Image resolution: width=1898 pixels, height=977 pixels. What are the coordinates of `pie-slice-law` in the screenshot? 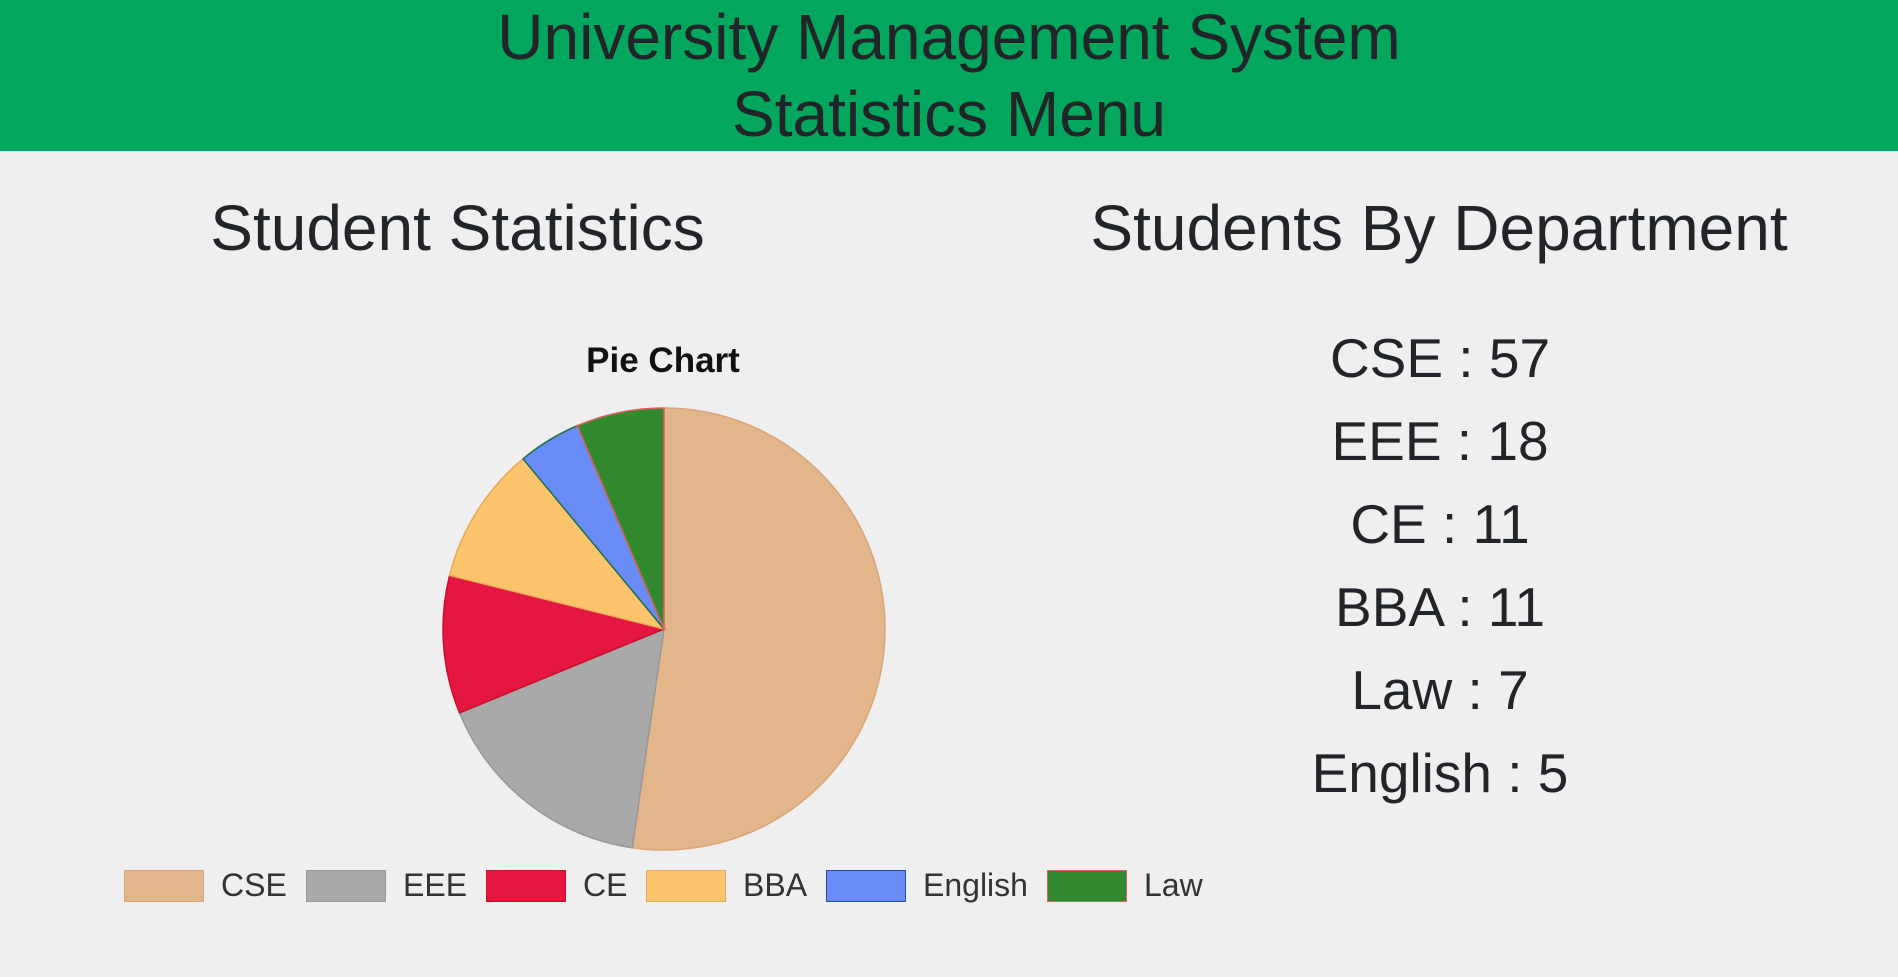 It's located at (620, 518).